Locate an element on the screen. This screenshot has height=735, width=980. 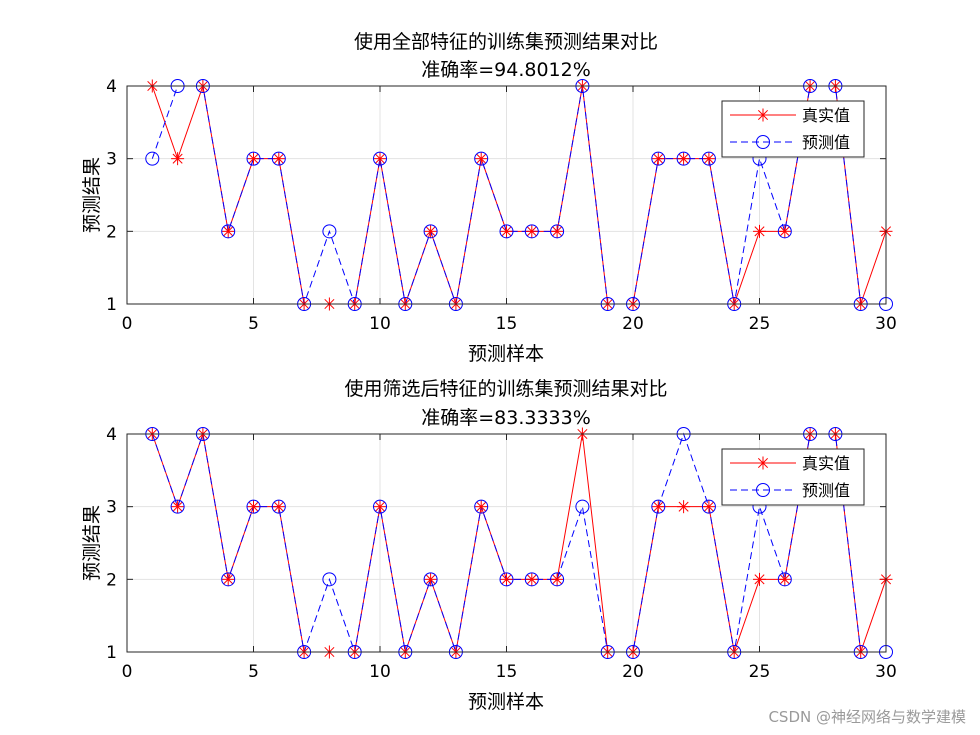
subplot-1-legend-box is located at coordinates (793, 129).